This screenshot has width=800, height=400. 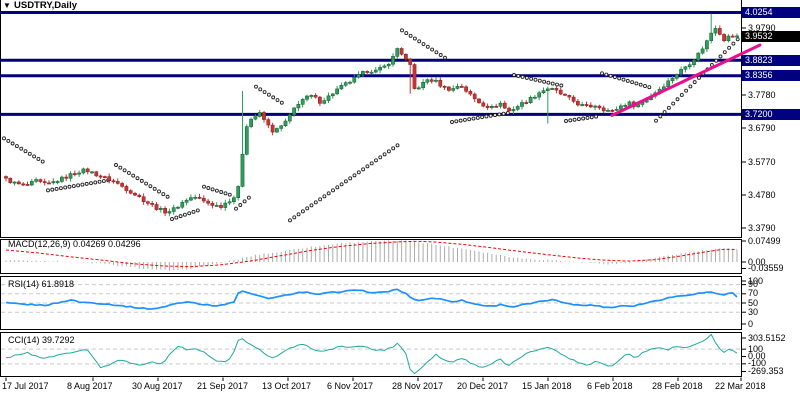 I want to click on macd-scale-tick: 0.00, so click(x=757, y=261).